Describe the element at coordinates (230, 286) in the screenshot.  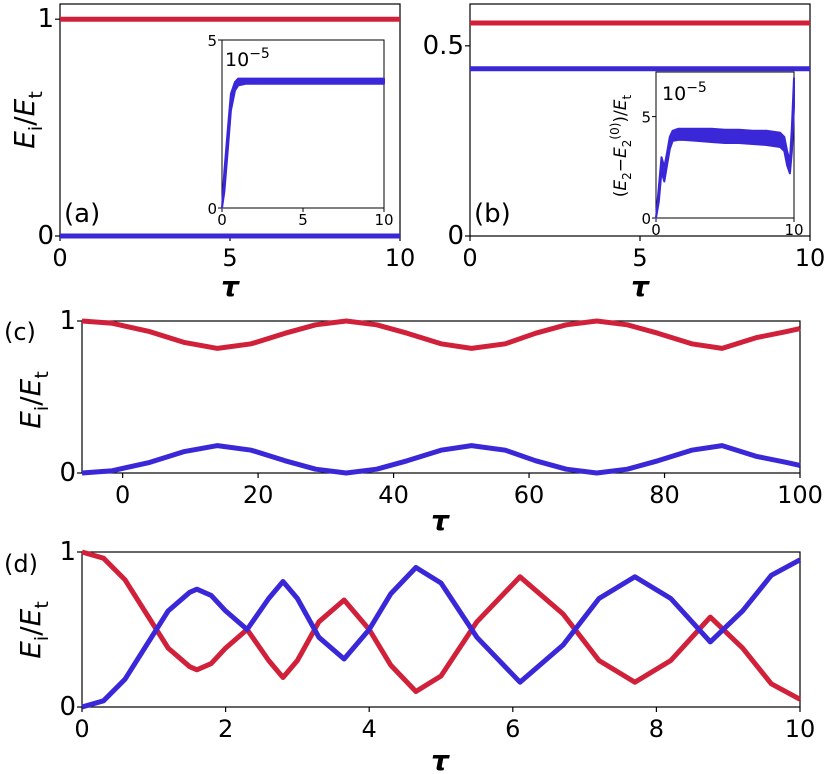
I see `panel-a-xlabel: τ` at that location.